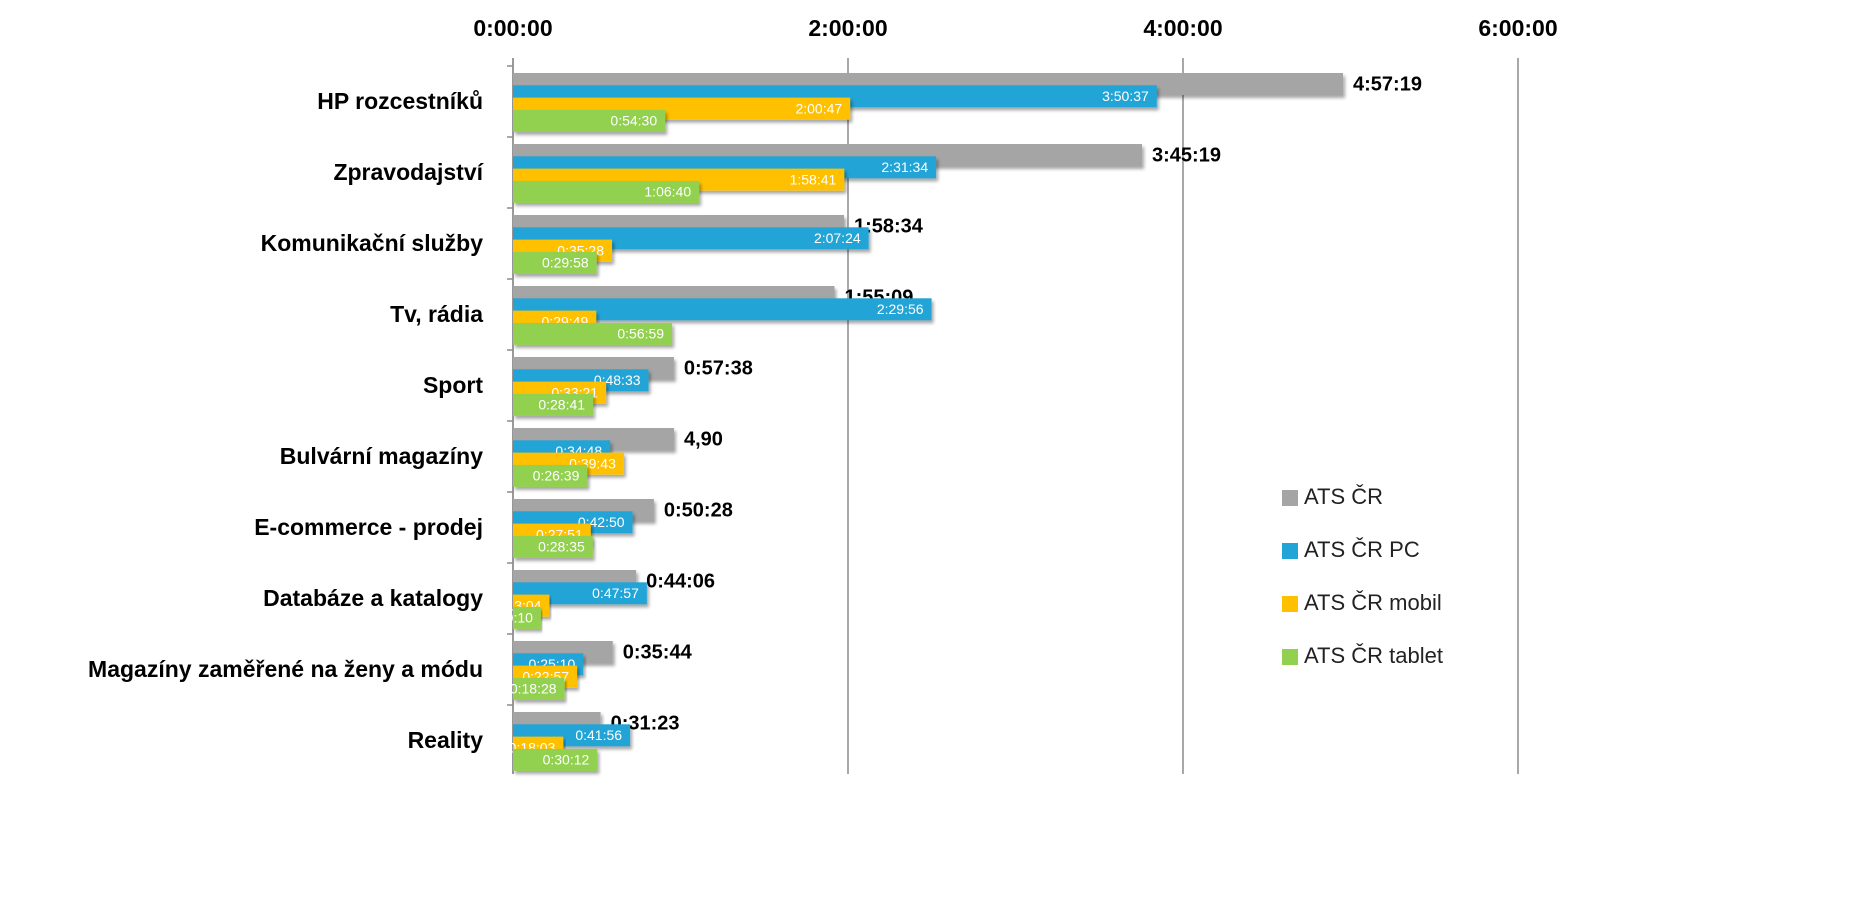 The width and height of the screenshot is (1872, 924). What do you see at coordinates (1362, 549) in the screenshot?
I see `legend-label: ATS ČR PC` at bounding box center [1362, 549].